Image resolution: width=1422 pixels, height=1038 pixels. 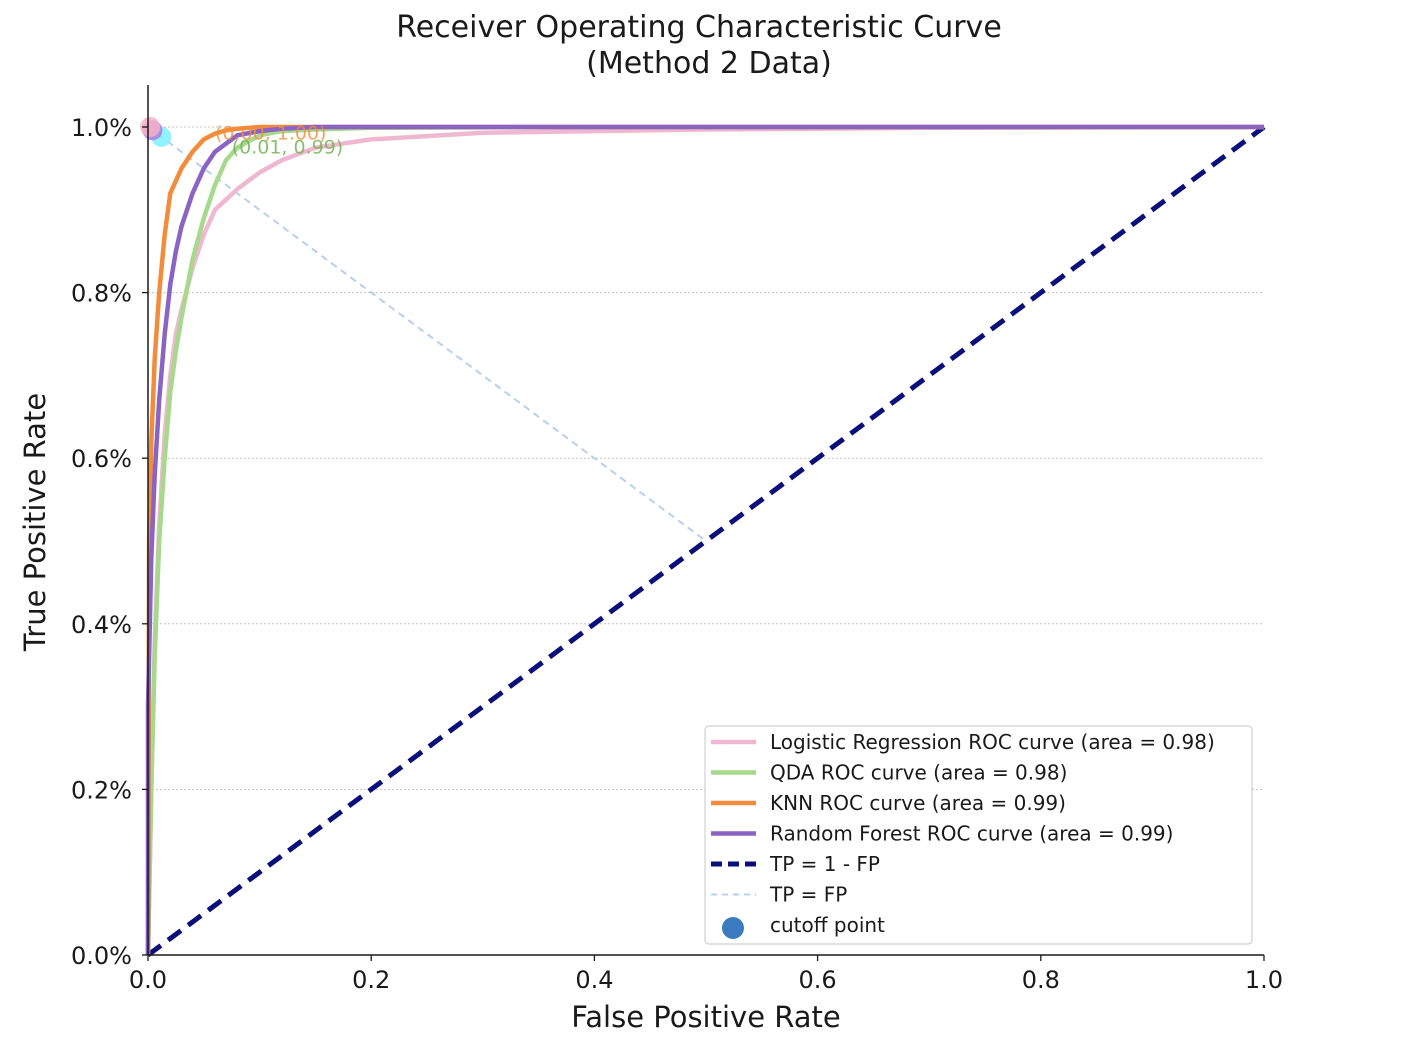 What do you see at coordinates (101, 790) in the screenshot?
I see `y-tick-label-1: 0.2%` at bounding box center [101, 790].